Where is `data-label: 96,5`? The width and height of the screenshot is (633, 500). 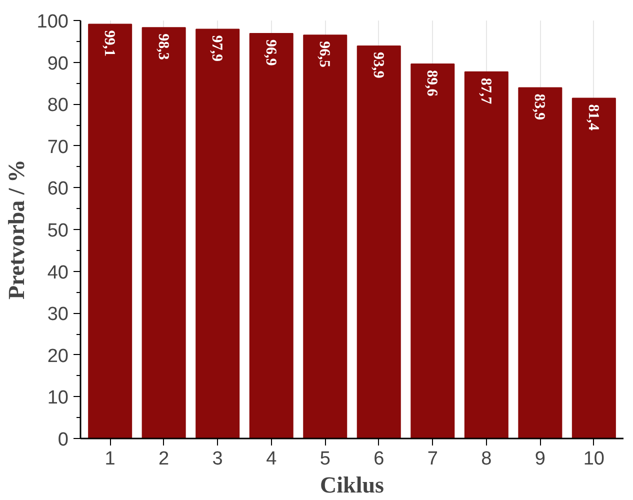 data-label: 96,5 is located at coordinates (324, 54).